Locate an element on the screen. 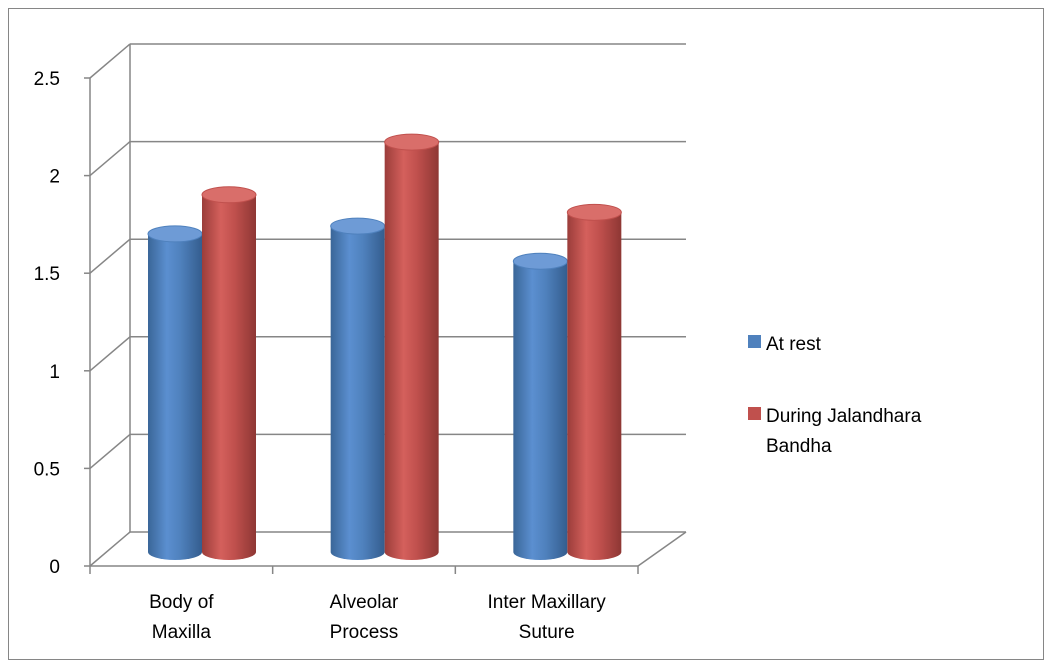 Image resolution: width=1054 pixels, height=669 pixels. y-tick-label: 1.5 is located at coordinates (47, 274).